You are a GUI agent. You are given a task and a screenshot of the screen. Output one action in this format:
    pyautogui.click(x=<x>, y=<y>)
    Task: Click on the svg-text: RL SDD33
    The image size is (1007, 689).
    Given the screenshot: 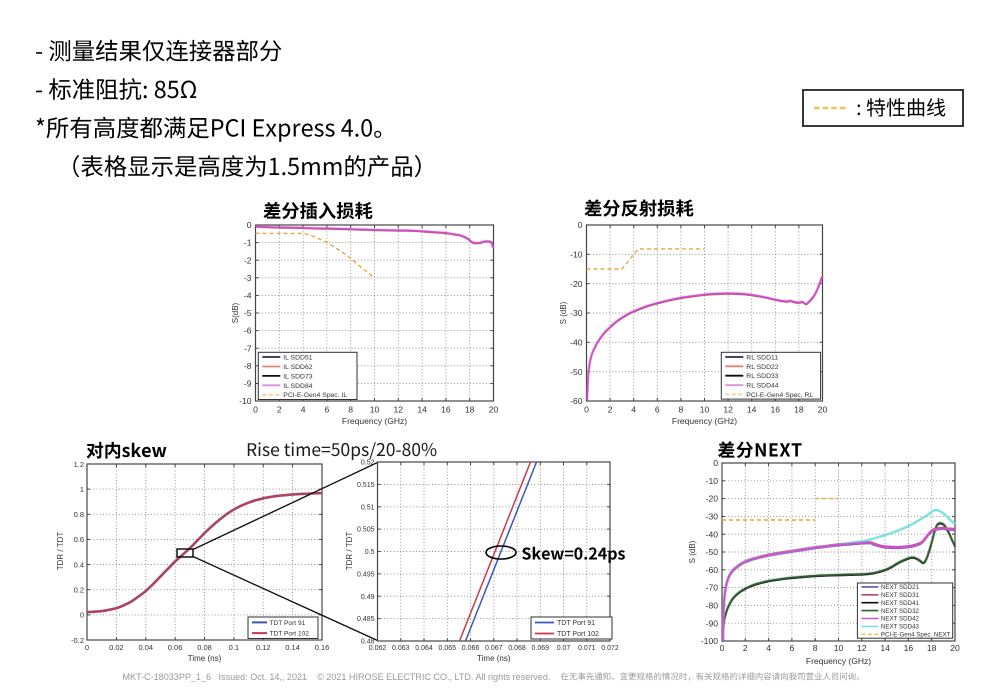 What is the action you would take?
    pyautogui.click(x=762, y=376)
    